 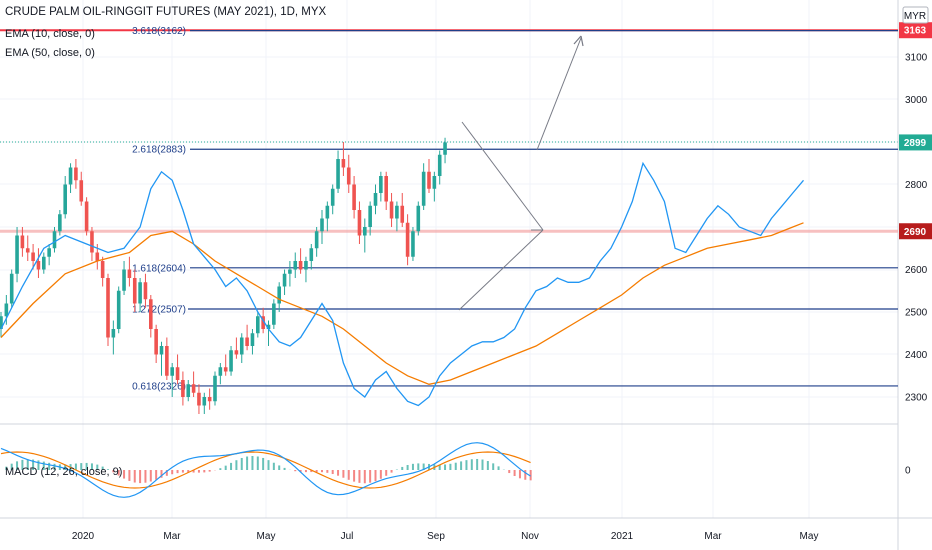 I want to click on x-tick-label: Mar, so click(x=713, y=536).